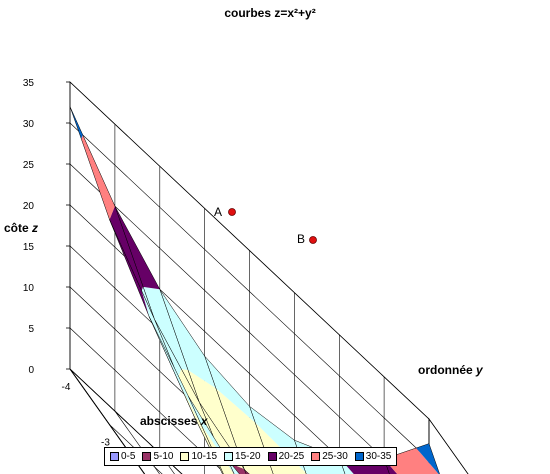 The image size is (550, 474). Describe the element at coordinates (66, 387) in the screenshot. I see `x-tick-label: -4` at that location.